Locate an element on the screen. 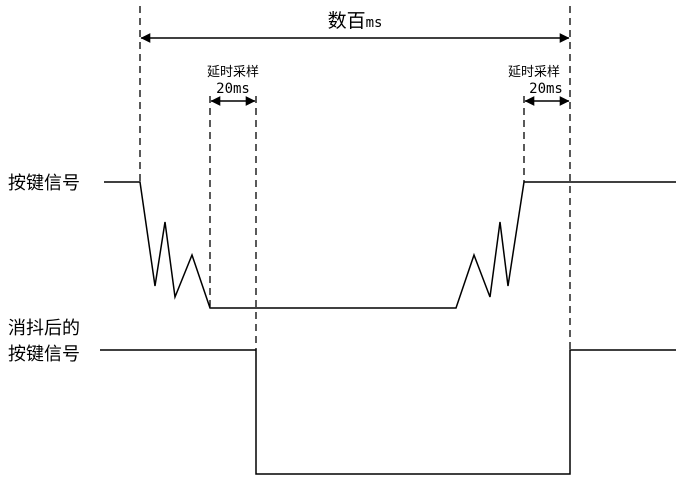  total-duration-label: 数百ms is located at coordinates (355, 21).